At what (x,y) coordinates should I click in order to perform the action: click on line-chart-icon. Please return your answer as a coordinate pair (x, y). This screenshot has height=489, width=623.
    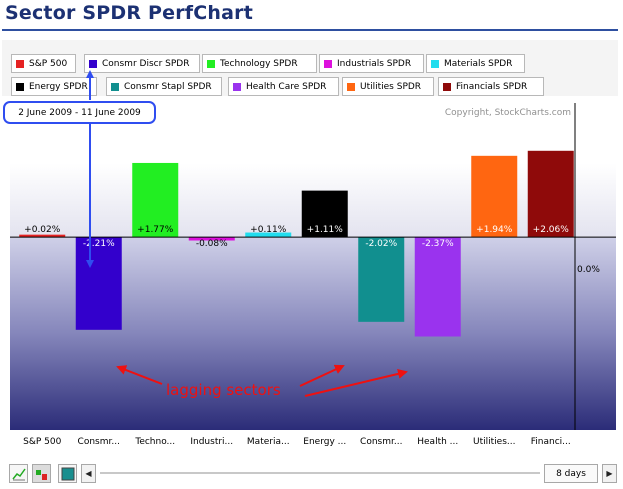
    Looking at the image, I should click on (18, 474).